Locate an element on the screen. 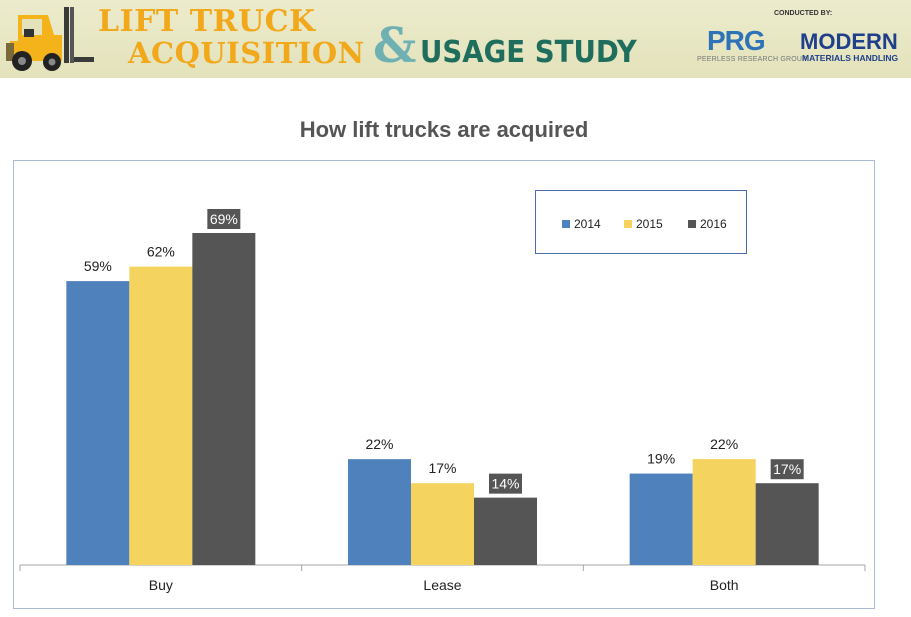 The width and height of the screenshot is (911, 617). banner-title-line1: LIFT TRUCK is located at coordinates (207, 21).